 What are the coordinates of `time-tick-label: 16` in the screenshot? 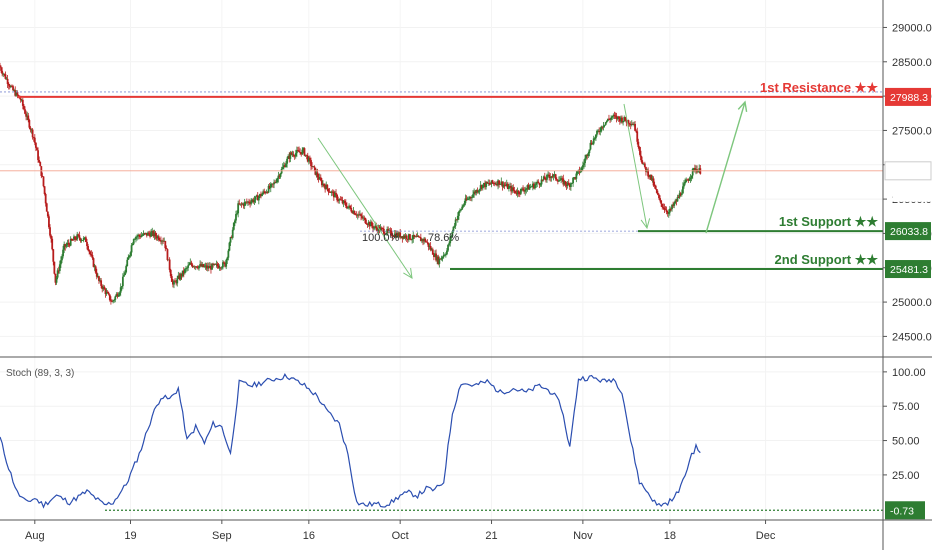 It's located at (309, 536).